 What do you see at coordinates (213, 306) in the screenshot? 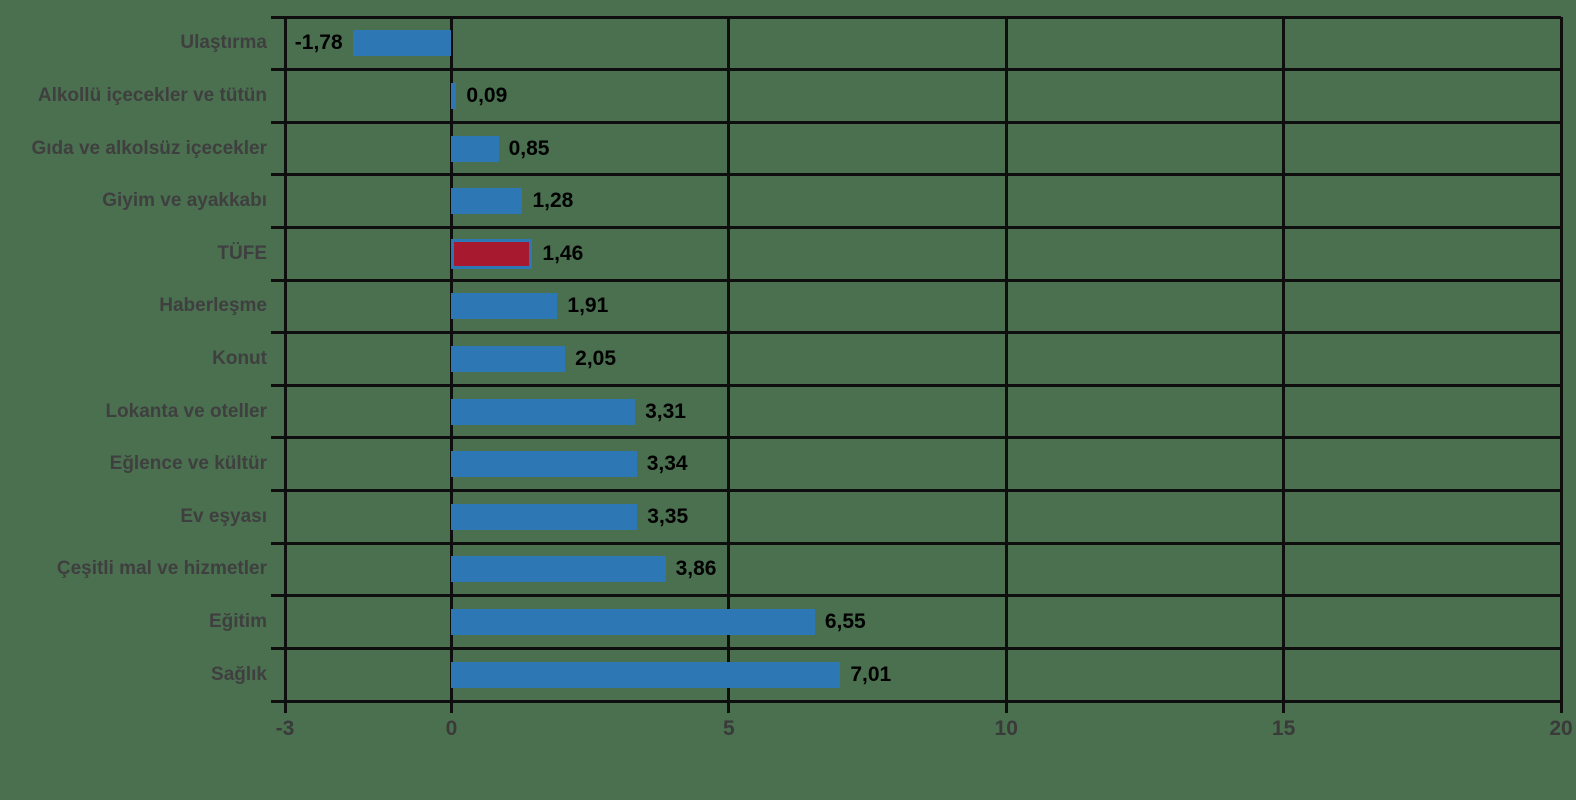
I see `category-label: Haberleşme` at bounding box center [213, 306].